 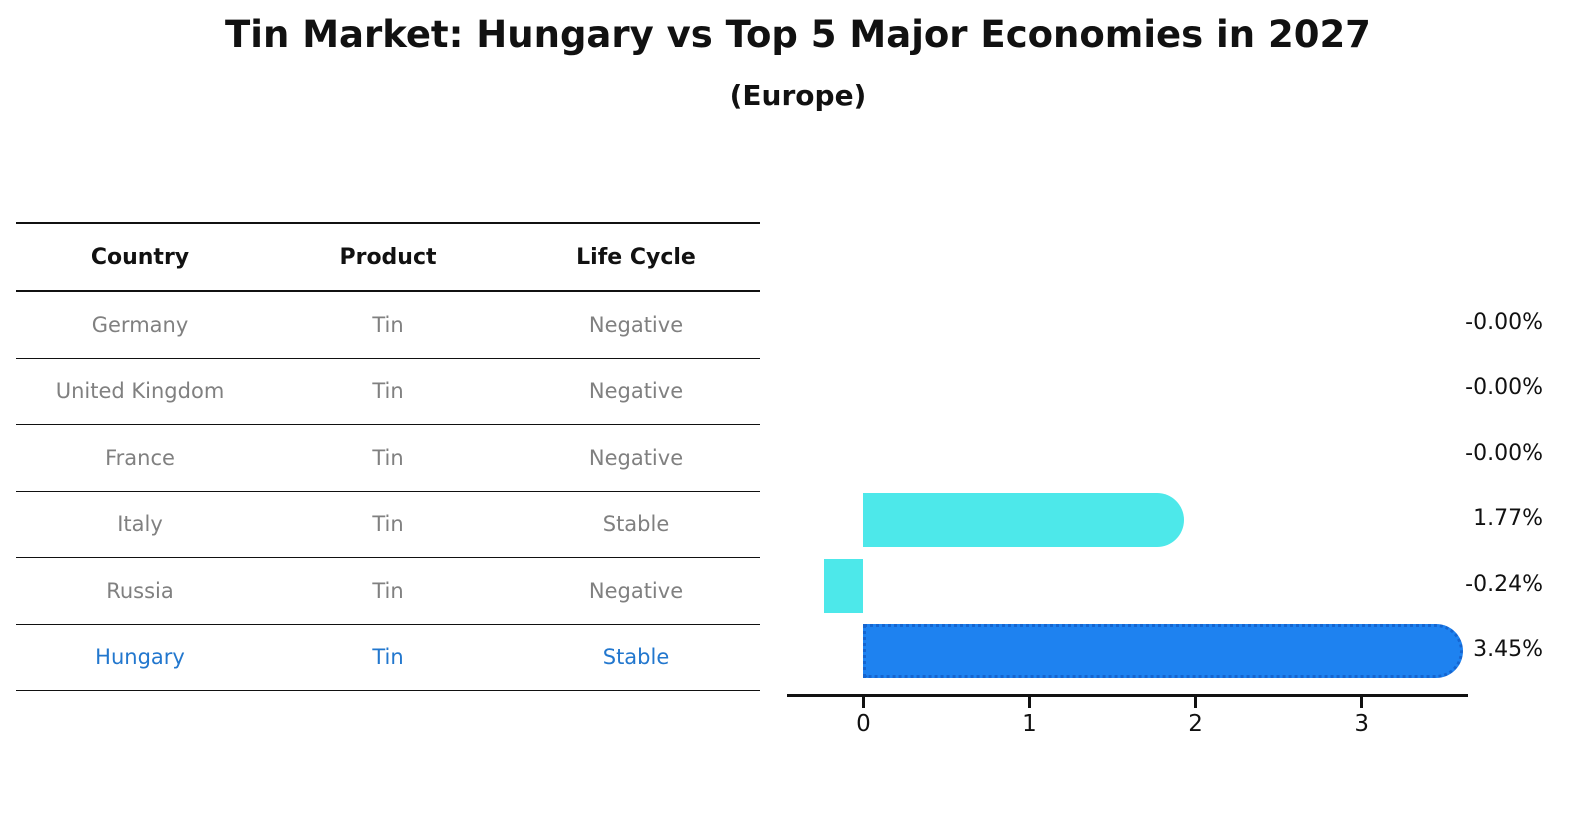 I want to click on x-axis-line, so click(x=1127, y=695).